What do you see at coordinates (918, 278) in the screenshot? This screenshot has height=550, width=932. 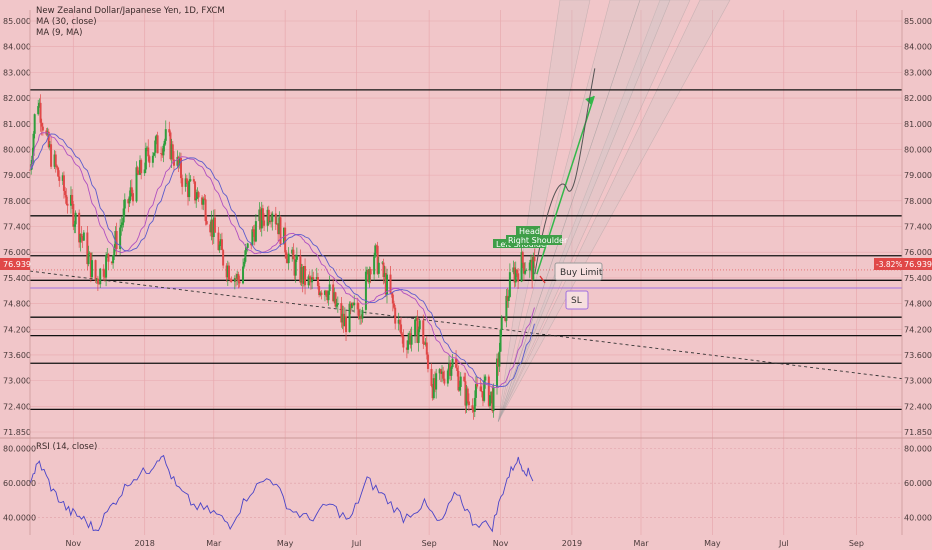 I see `y-tick-label-right: 75.400` at bounding box center [918, 278].